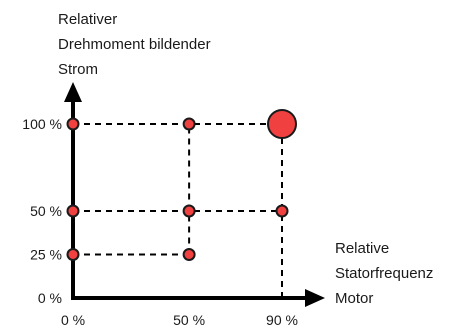  What do you see at coordinates (73, 92) in the screenshot?
I see `y-axis-arrow` at bounding box center [73, 92].